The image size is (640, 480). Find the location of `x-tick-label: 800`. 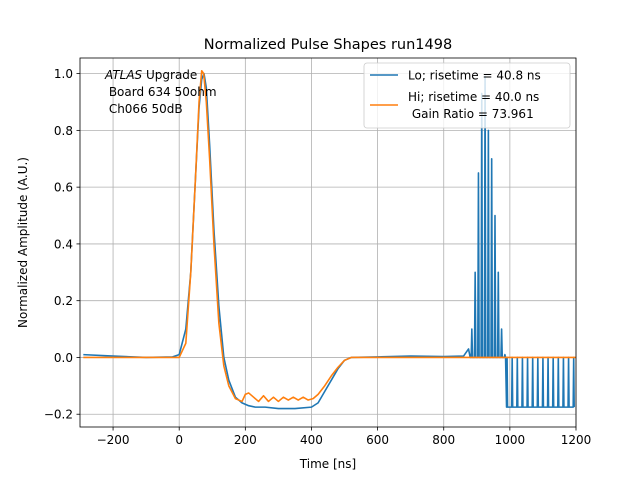

x-tick-label: 800 is located at coordinates (443, 440).